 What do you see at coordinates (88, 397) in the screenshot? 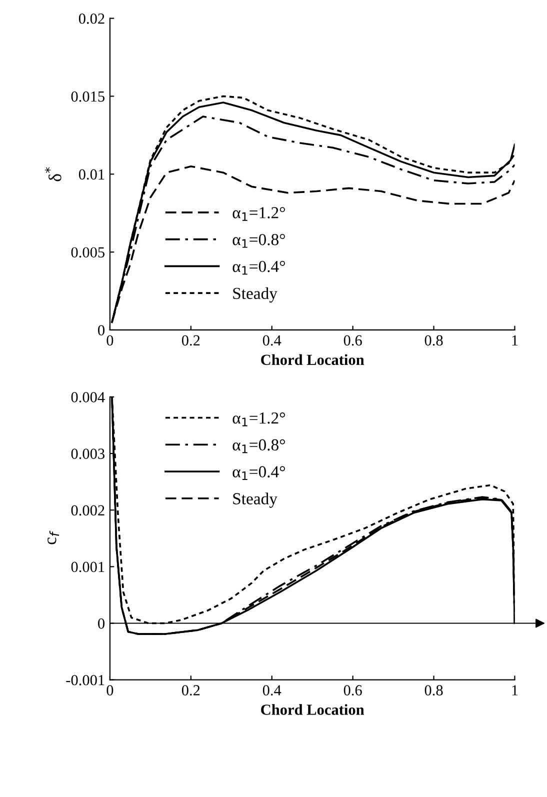
I see `y-tick-label: 0.004` at bounding box center [88, 397].